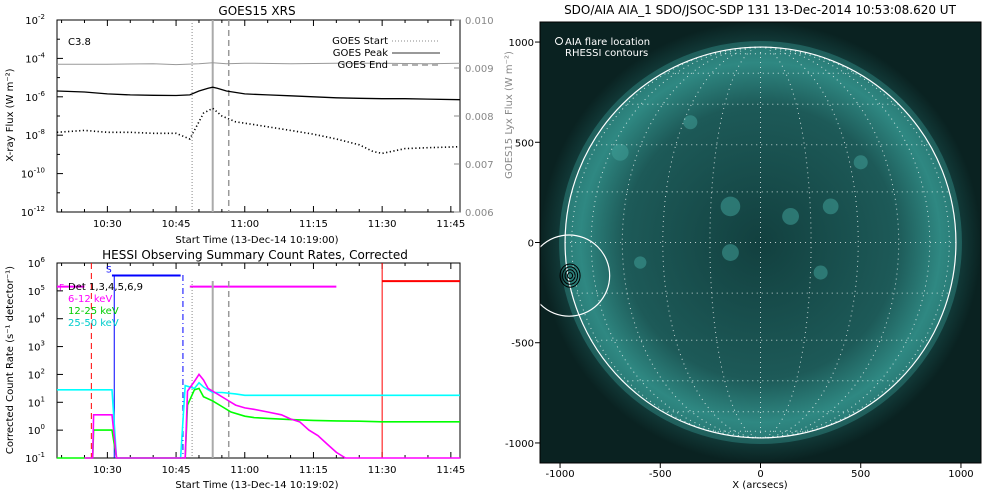 The width and height of the screenshot is (1000, 500). I want to click on goes-y-tick-label: 10⁻¹², so click(33, 212).